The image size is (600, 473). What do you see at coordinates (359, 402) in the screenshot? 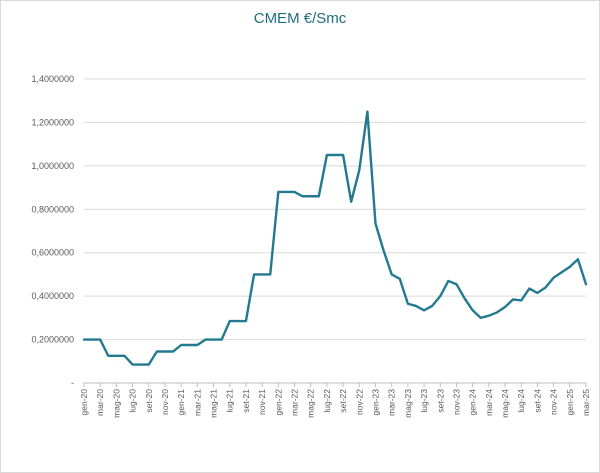
I see `x-tick-label: nov-22` at bounding box center [359, 402].